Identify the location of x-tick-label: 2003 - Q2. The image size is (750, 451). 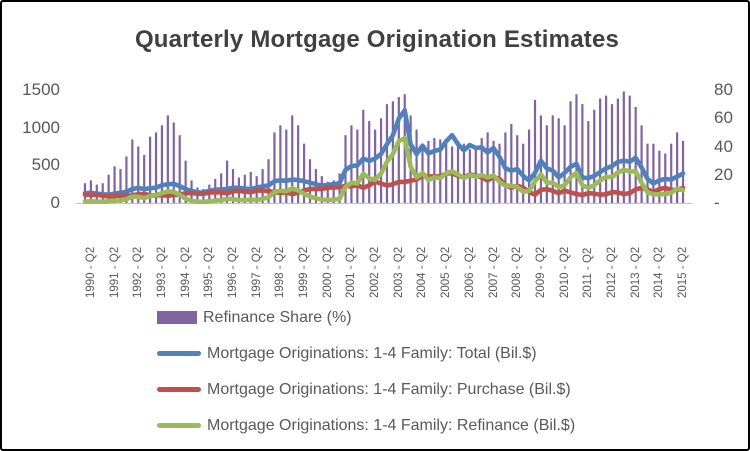
(398, 272).